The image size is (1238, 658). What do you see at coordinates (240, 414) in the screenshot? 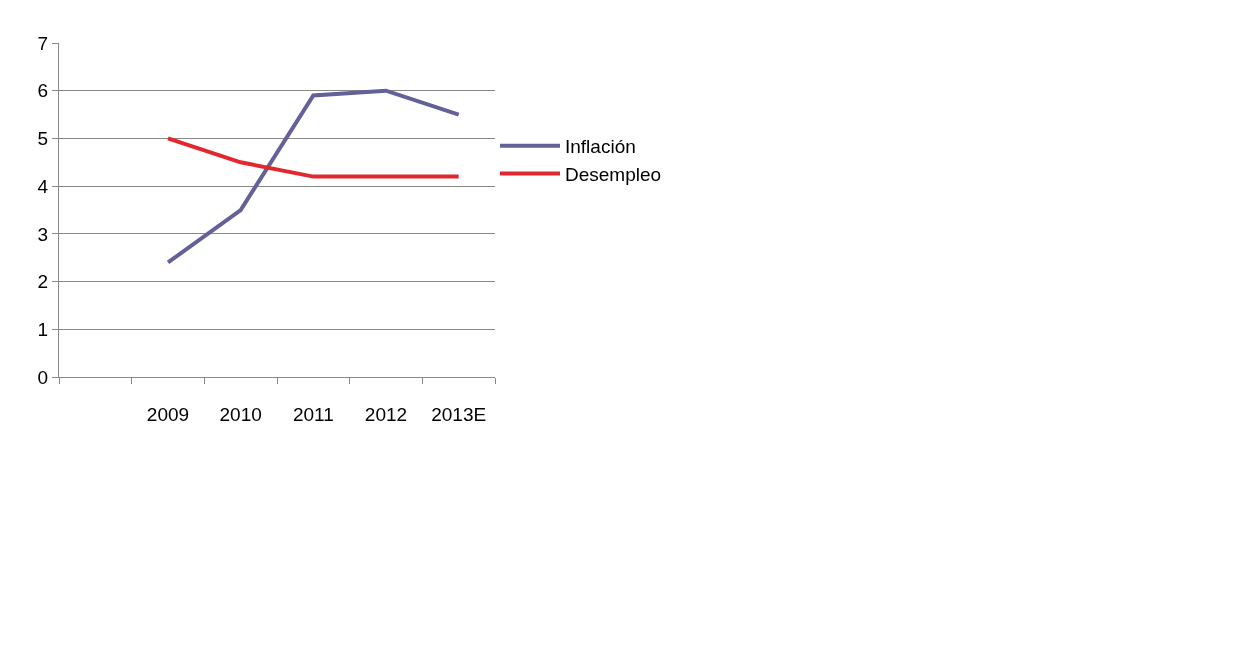
I see `x-tick-label: 2010` at bounding box center [240, 414].